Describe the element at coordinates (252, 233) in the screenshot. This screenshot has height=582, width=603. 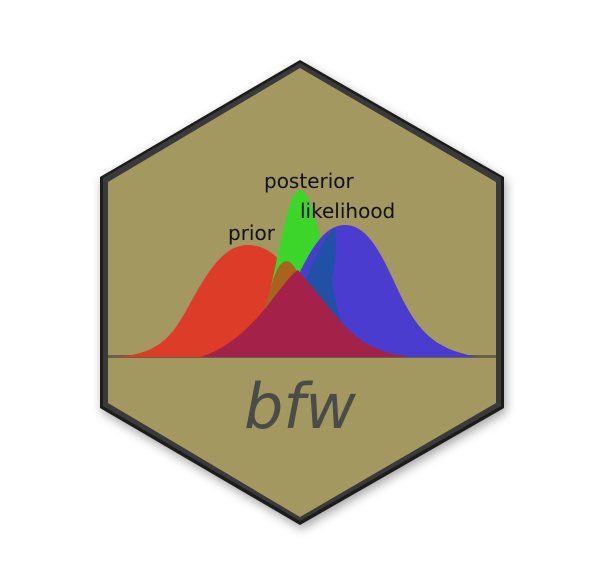
I see `label-prior: prior` at that location.